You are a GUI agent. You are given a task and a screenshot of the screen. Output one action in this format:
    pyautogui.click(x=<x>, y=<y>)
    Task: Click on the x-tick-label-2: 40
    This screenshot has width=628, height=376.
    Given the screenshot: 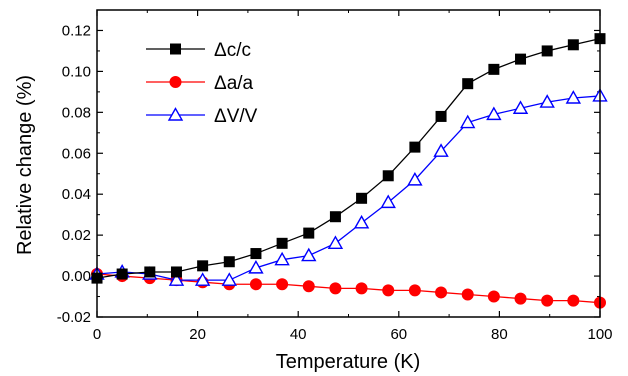 What is the action you would take?
    pyautogui.click(x=298, y=334)
    